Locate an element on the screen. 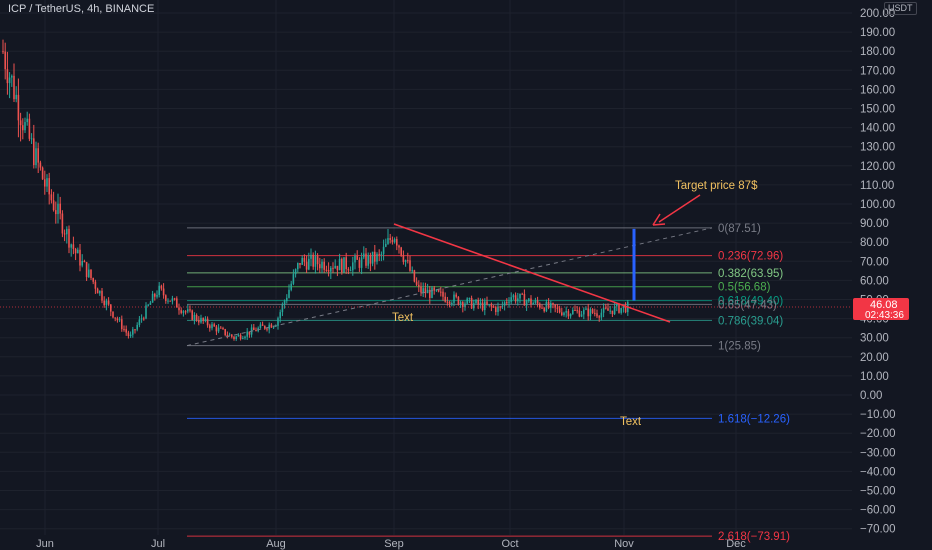 This screenshot has width=932, height=550. fib-level-label: 2.618(−73.91) is located at coordinates (754, 537).